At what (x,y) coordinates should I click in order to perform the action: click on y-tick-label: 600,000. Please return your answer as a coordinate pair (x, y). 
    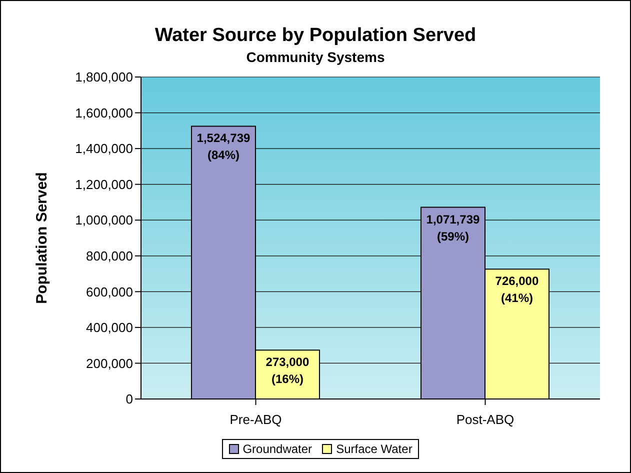
    Looking at the image, I should click on (109, 292).